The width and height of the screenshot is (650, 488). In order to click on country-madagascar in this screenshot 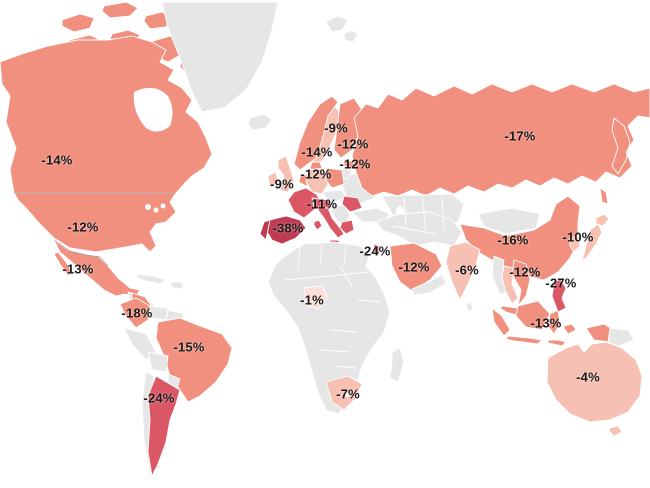, I will do `click(397, 365)`.